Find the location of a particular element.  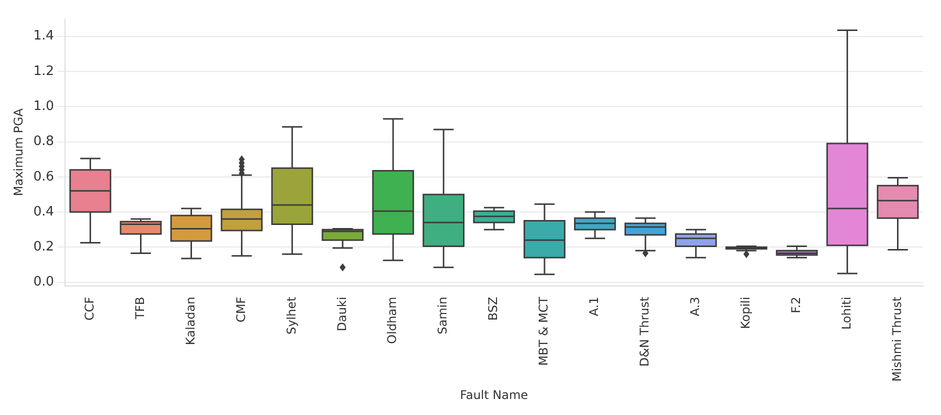

x-tick-label: TFB is located at coordinates (139, 308).